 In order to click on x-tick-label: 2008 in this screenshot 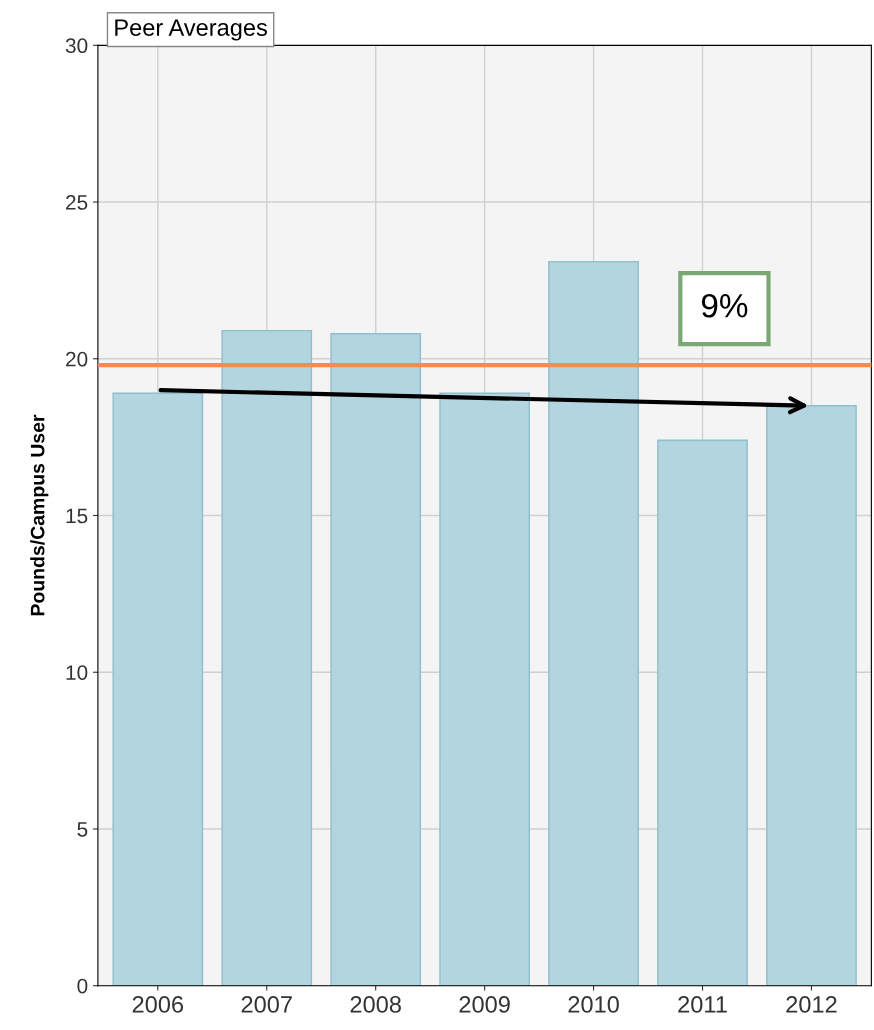, I will do `click(375, 1004)`.